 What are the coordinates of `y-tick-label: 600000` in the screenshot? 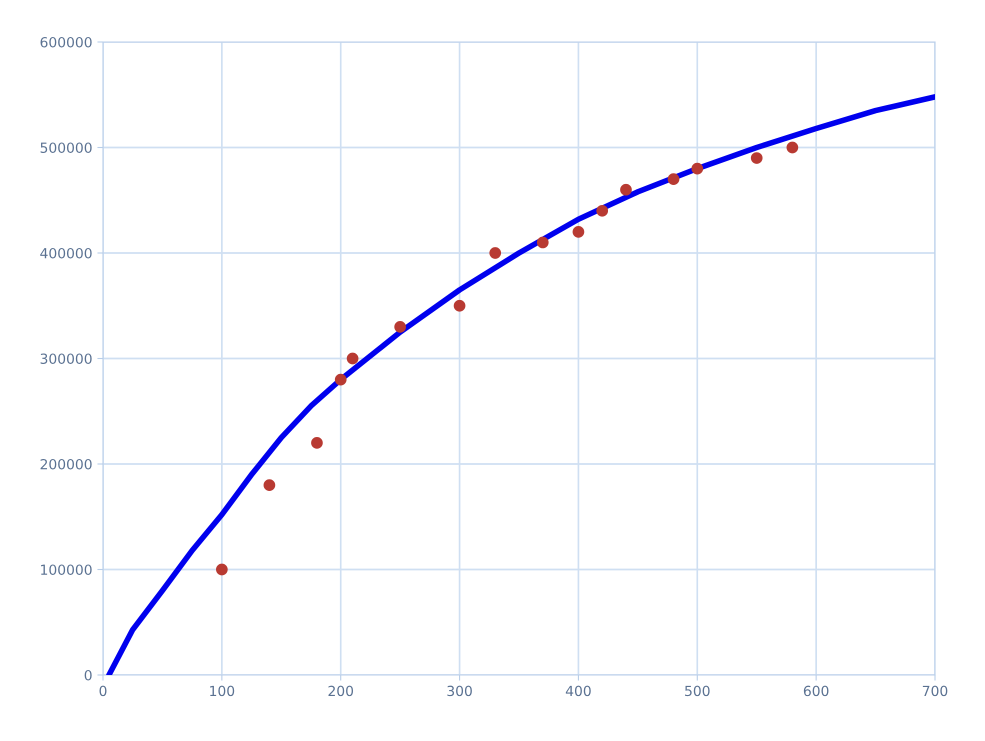 It's located at (66, 42).